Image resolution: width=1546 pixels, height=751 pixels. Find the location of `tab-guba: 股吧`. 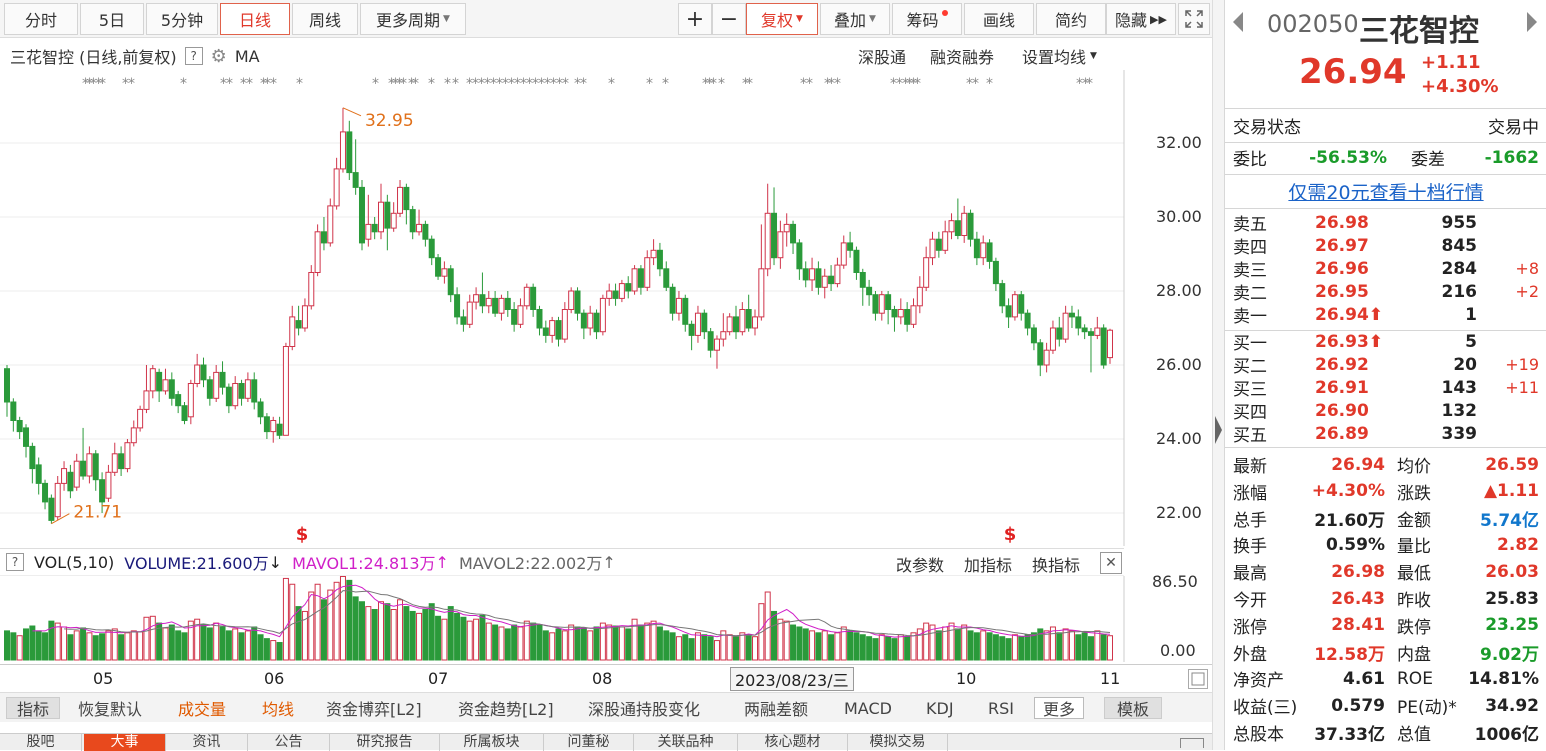

tab-guba: 股吧 is located at coordinates (41, 742).